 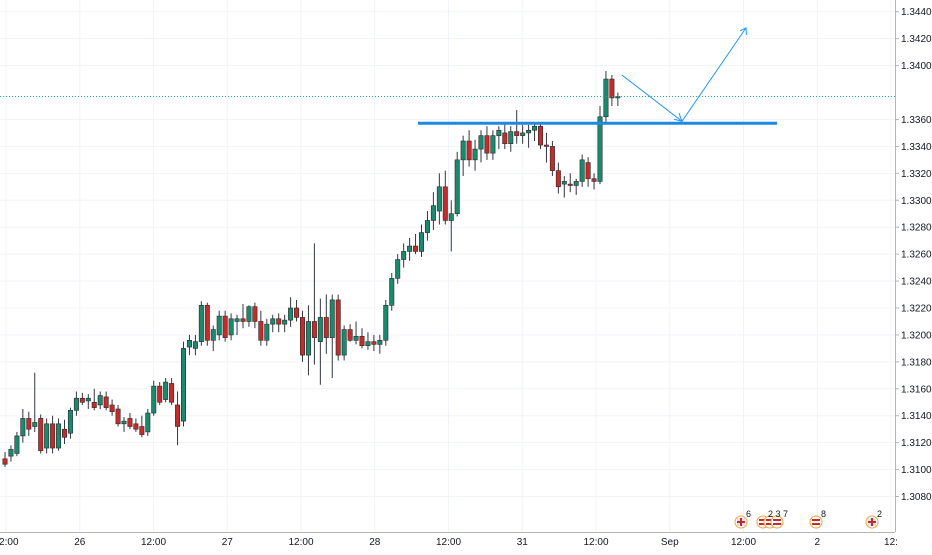 What do you see at coordinates (817, 519) in the screenshot?
I see `event-marker: 8` at bounding box center [817, 519].